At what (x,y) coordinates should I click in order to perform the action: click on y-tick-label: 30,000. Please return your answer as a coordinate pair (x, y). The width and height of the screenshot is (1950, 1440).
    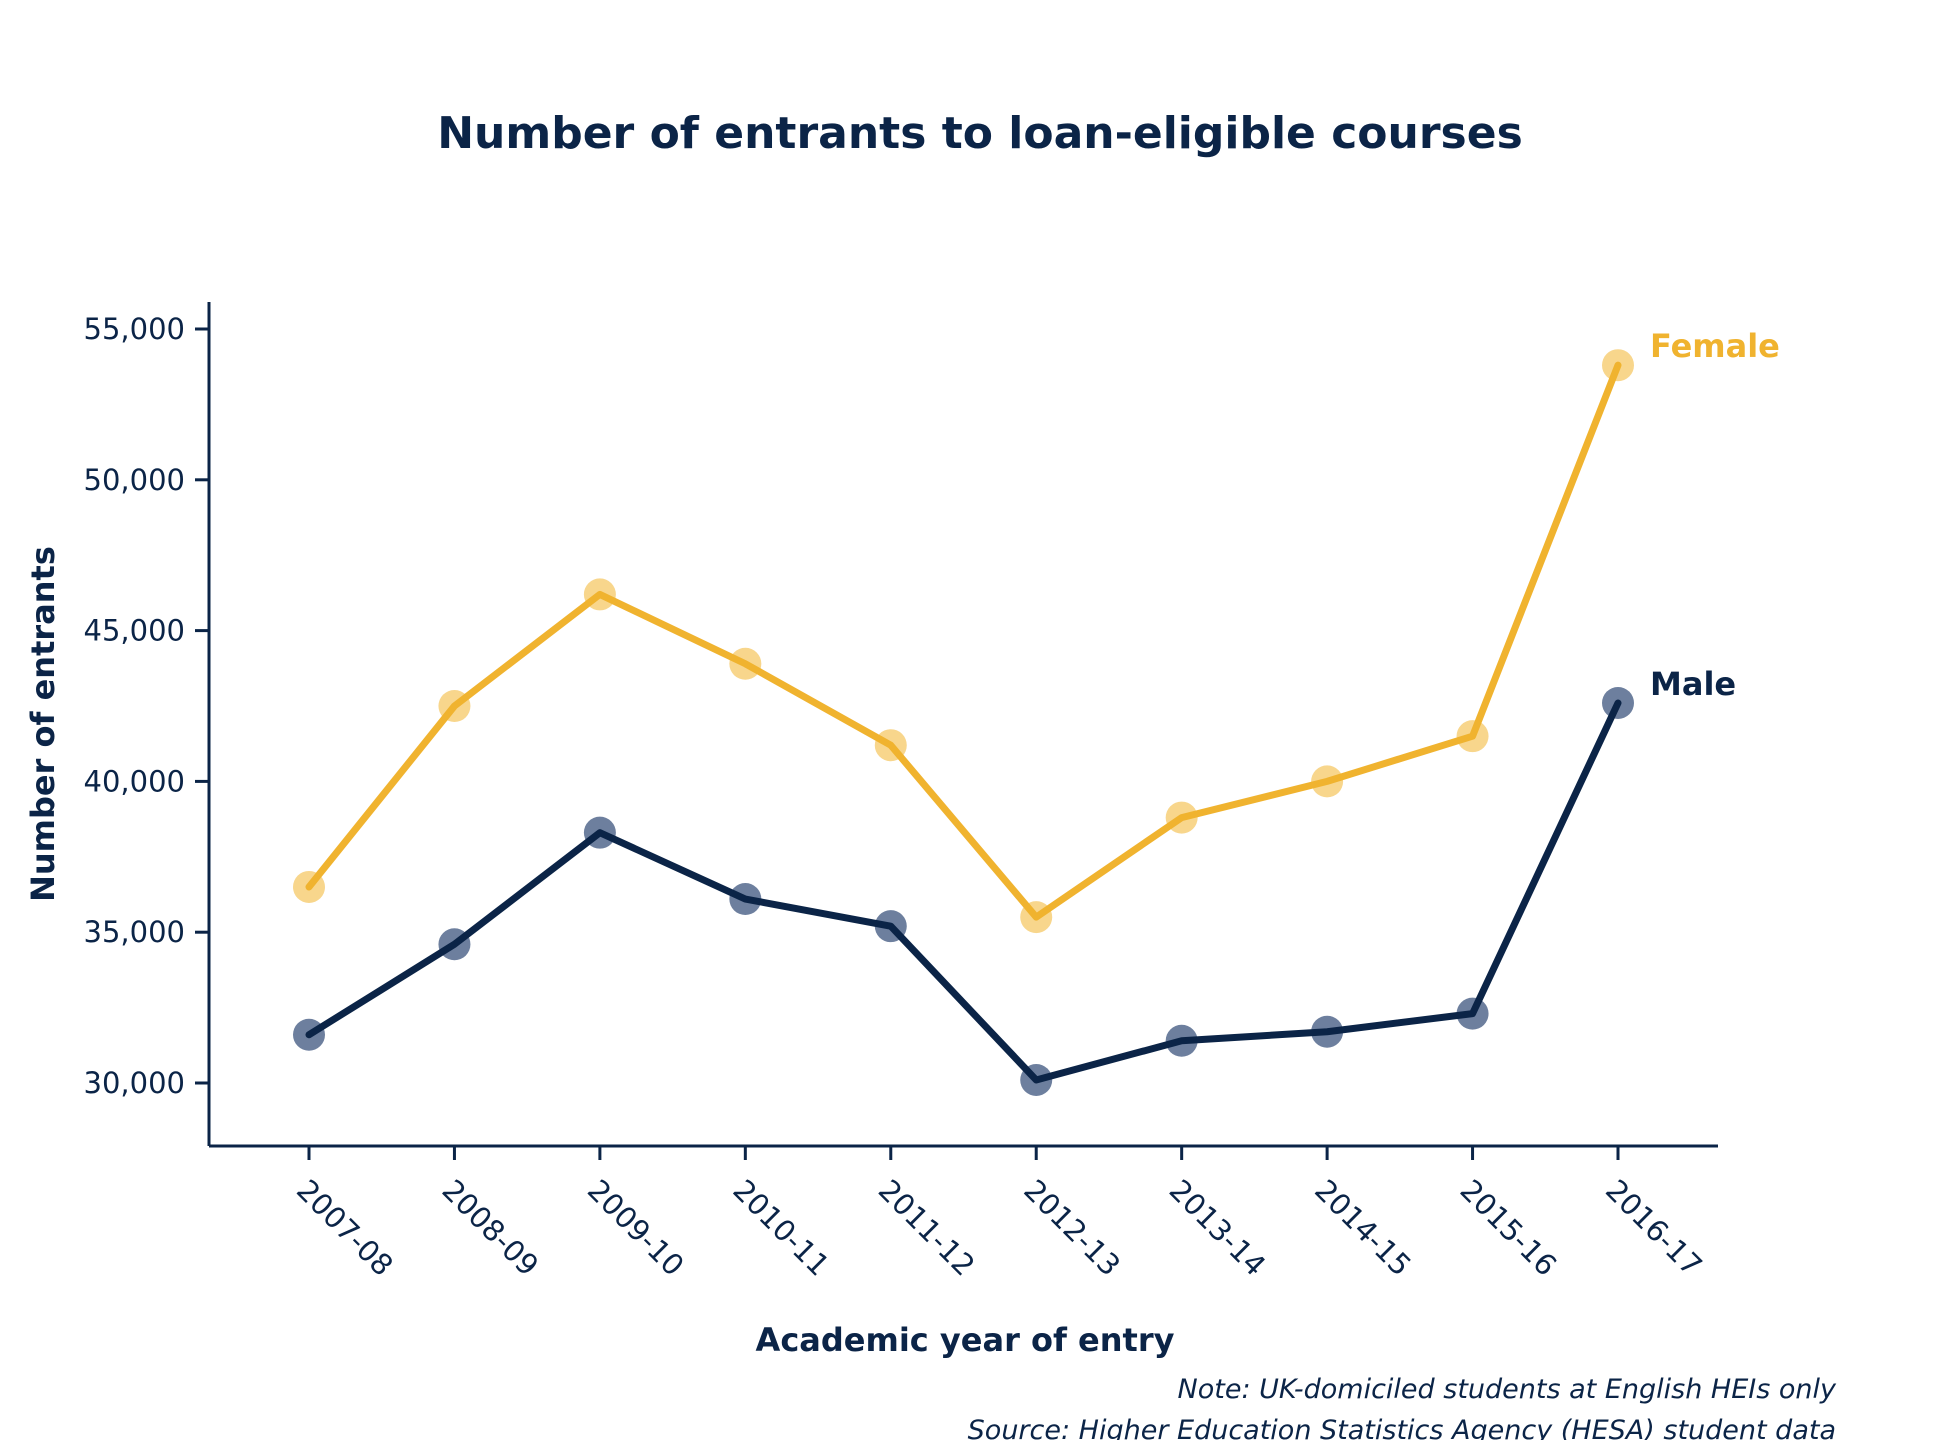
    Looking at the image, I should click on (134, 1083).